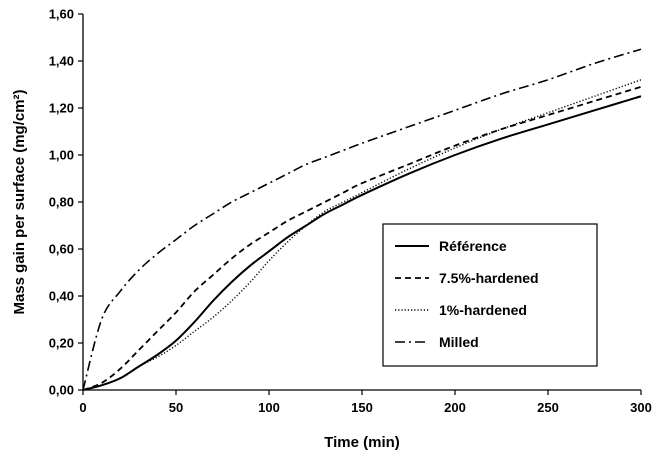 The image size is (658, 459). What do you see at coordinates (61, 155) in the screenshot?
I see `y-tick-label: 1,00` at bounding box center [61, 155].